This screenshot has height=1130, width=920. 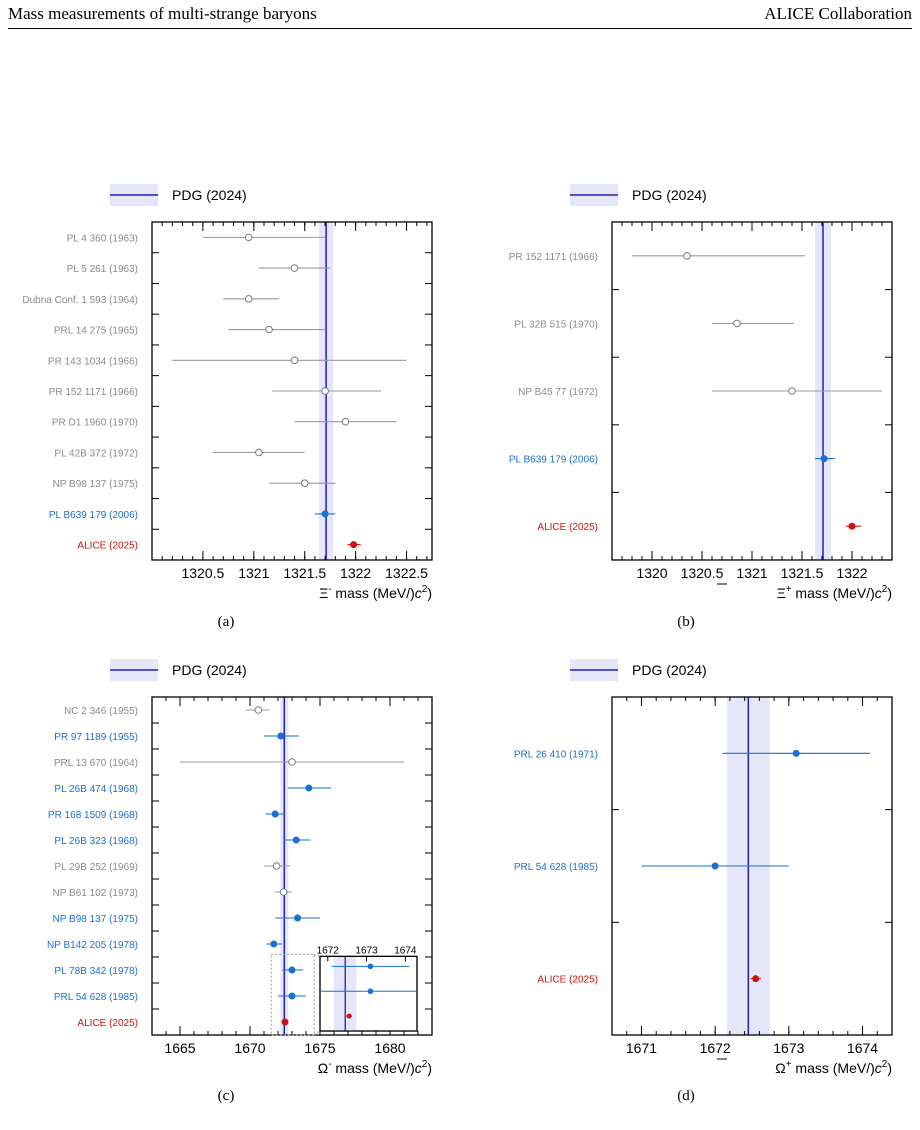 What do you see at coordinates (226, 1096) in the screenshot?
I see `caption-c: (c)` at bounding box center [226, 1096].